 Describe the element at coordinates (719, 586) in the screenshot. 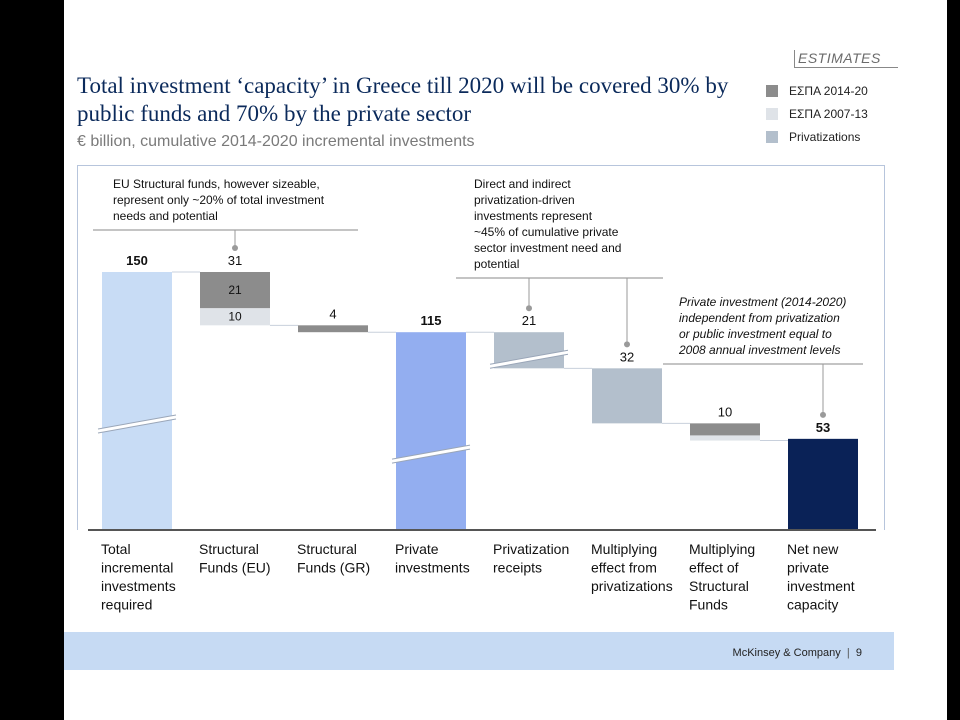

I see `category-label-7-line-3: Structural` at that location.